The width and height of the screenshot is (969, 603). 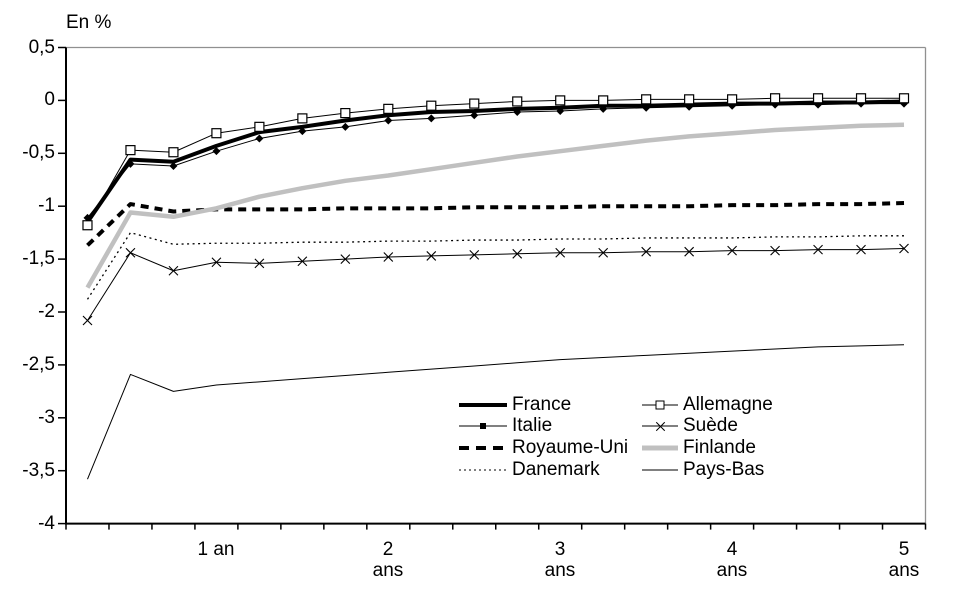 I want to click on x-axis-tick-label: 5 ans, so click(x=904, y=560).